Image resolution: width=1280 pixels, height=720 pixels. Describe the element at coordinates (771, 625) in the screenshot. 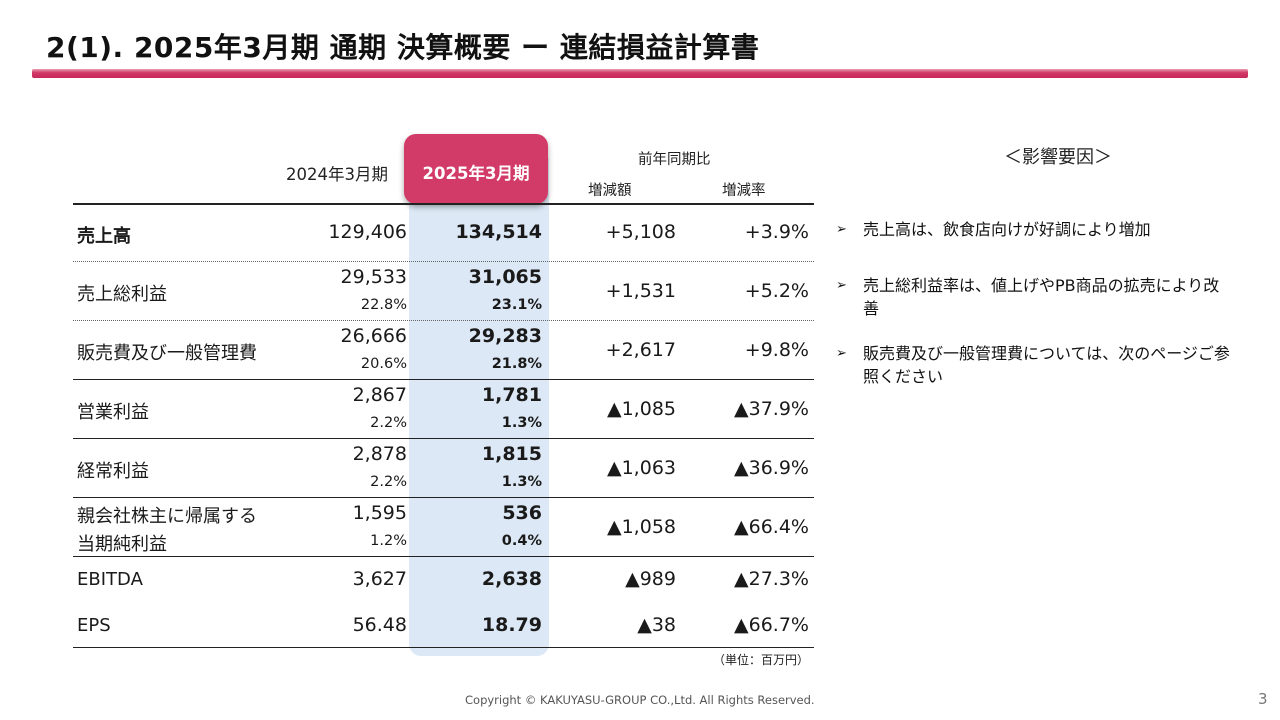

I see `rate-value: ▲66.7%` at that location.